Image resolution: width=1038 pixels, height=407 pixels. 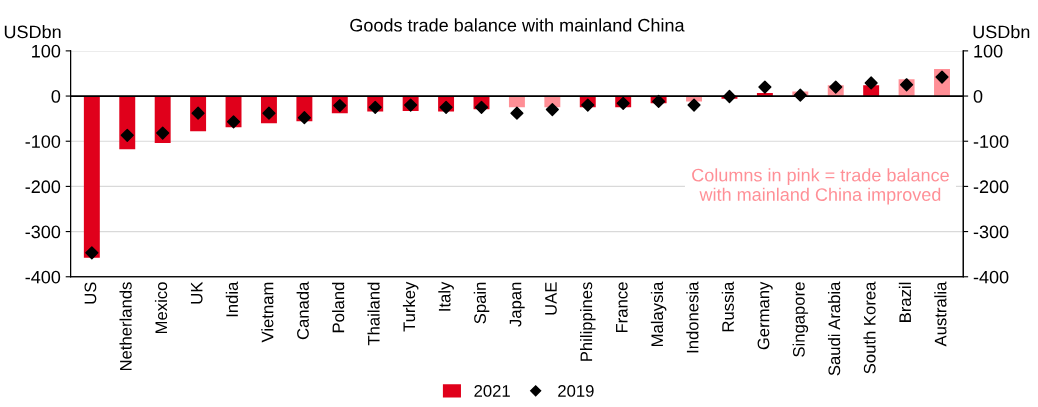 I want to click on y2-tick-label: 0, so click(x=978, y=96).